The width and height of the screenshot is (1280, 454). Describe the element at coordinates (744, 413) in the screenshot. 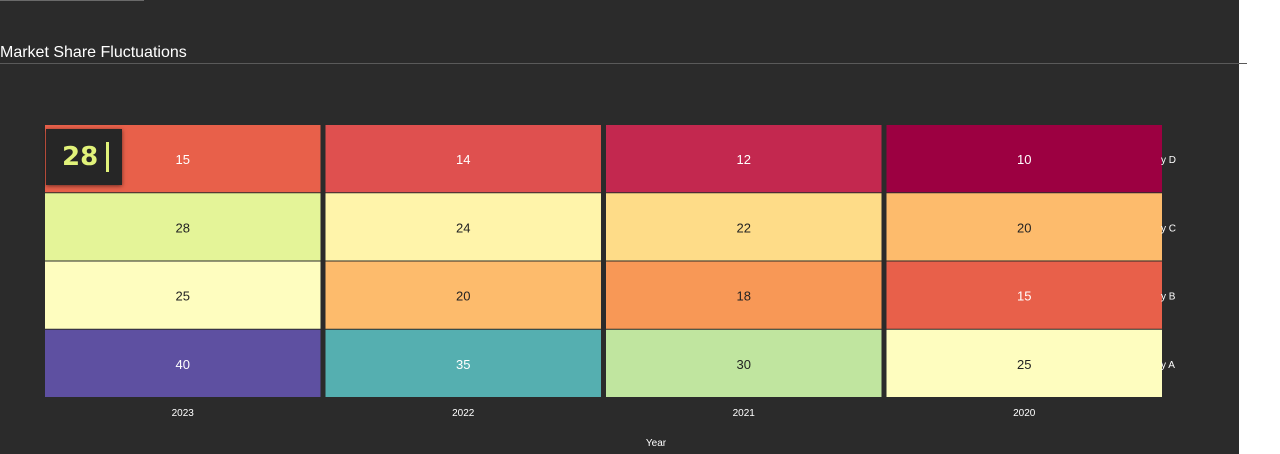

I see `x-tick-label: 2021` at that location.